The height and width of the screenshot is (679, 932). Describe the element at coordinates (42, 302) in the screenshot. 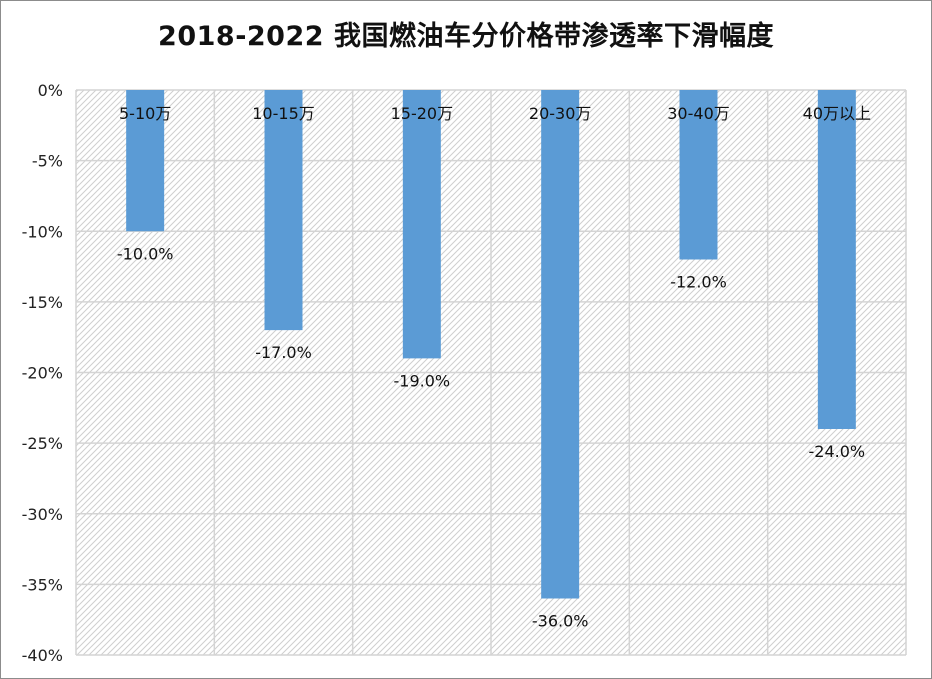

I see `y-tick-label: -15%` at that location.